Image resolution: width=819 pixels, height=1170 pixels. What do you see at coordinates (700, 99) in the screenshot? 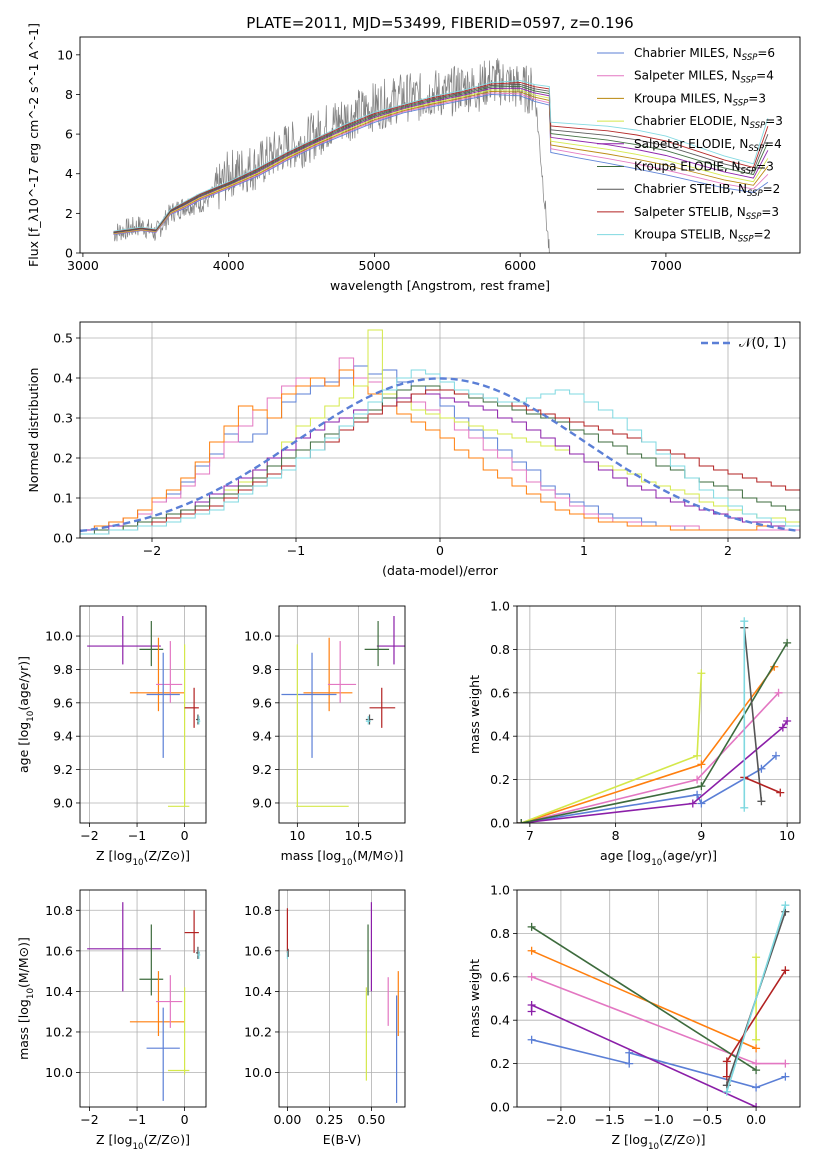
I see `legend-entry: Kroupa MILES, NSSP=3` at bounding box center [700, 99].